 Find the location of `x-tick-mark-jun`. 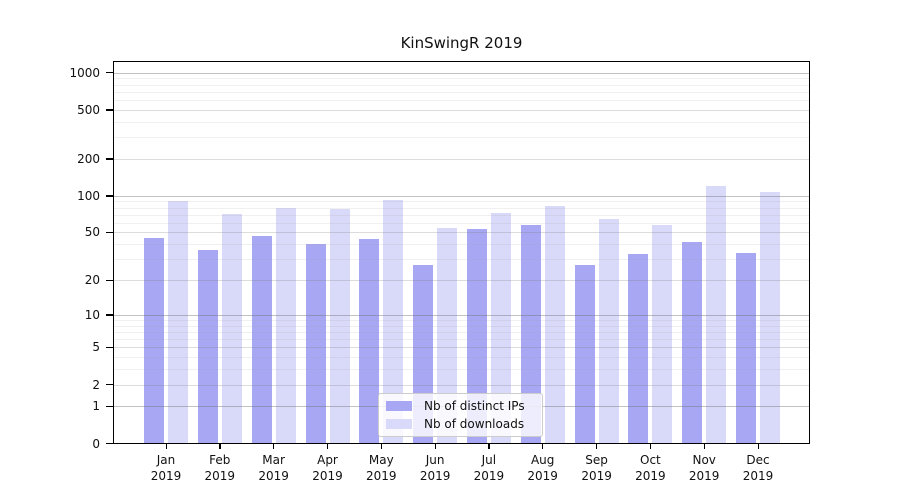

x-tick-mark-jun is located at coordinates (435, 446).